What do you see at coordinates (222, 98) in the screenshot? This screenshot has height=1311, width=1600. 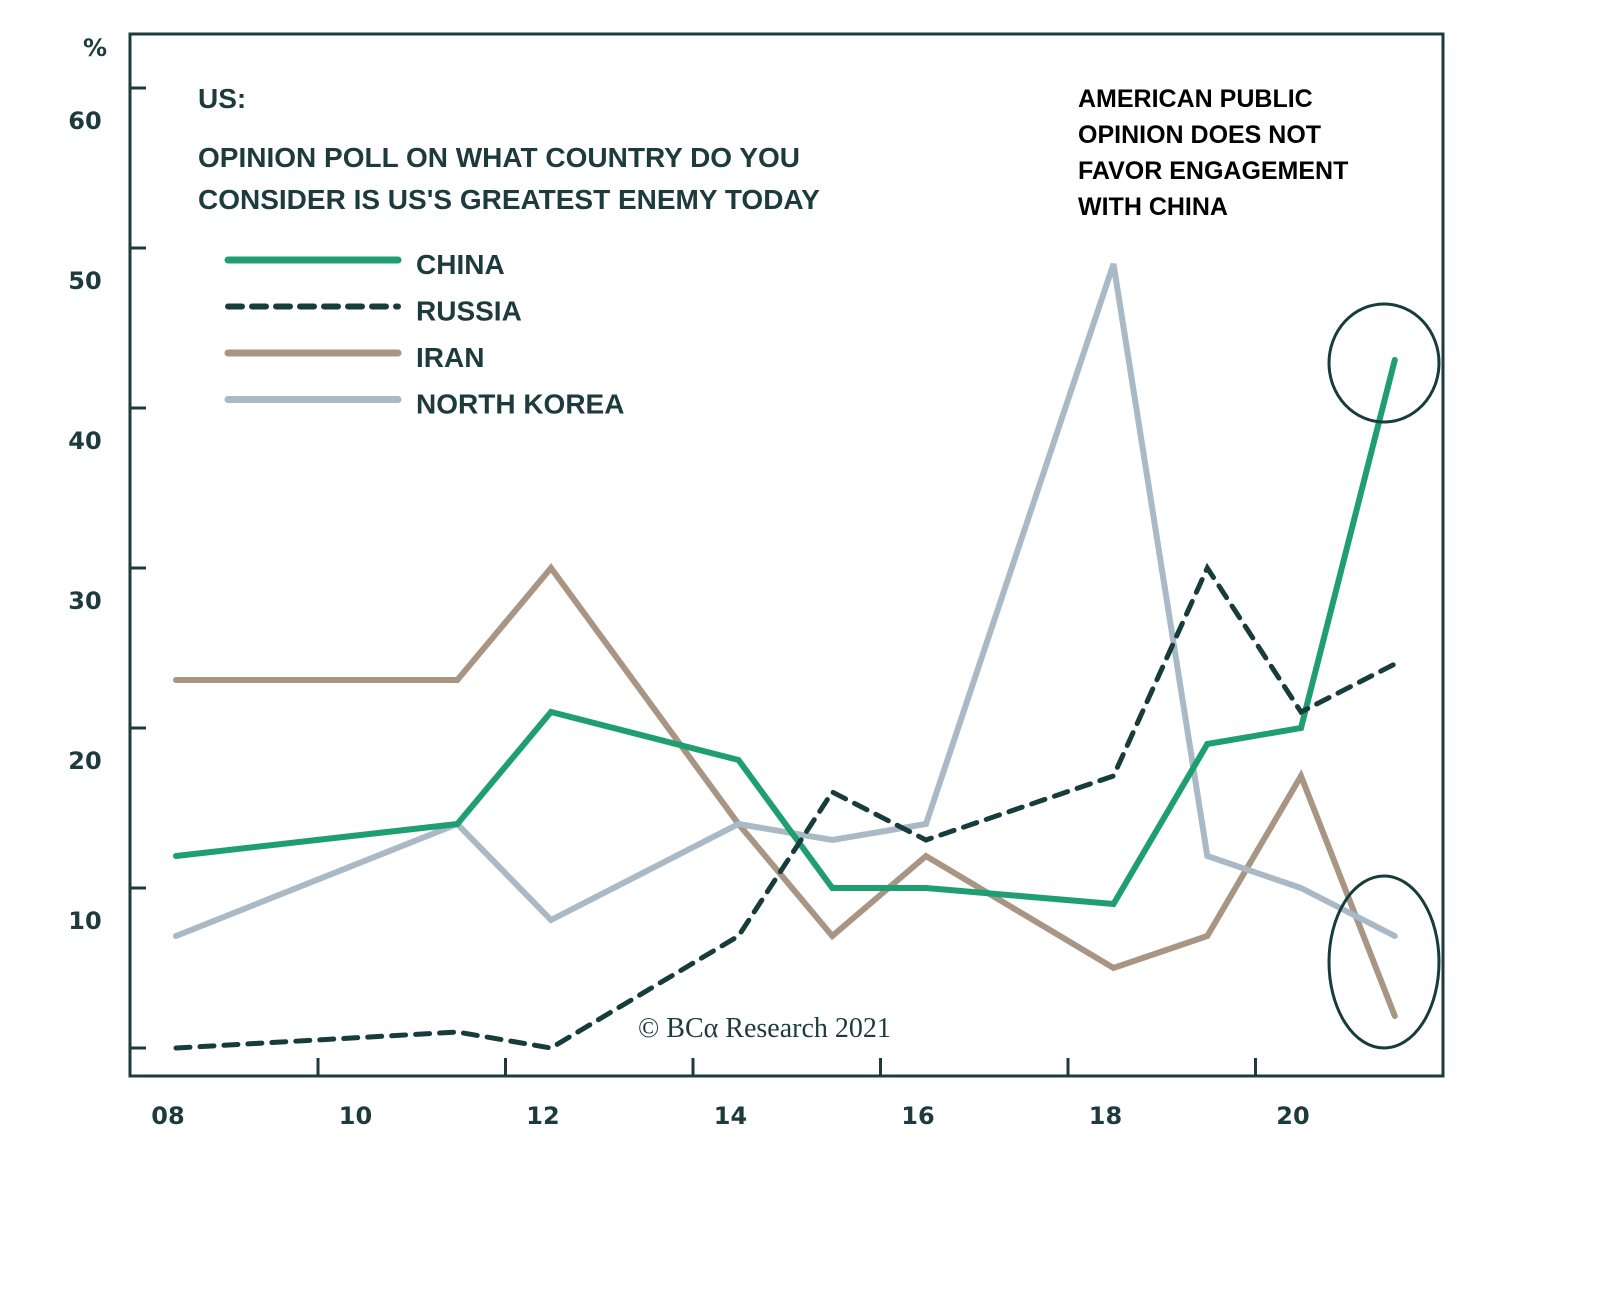 I see `chart-title-prefix: US:` at bounding box center [222, 98].